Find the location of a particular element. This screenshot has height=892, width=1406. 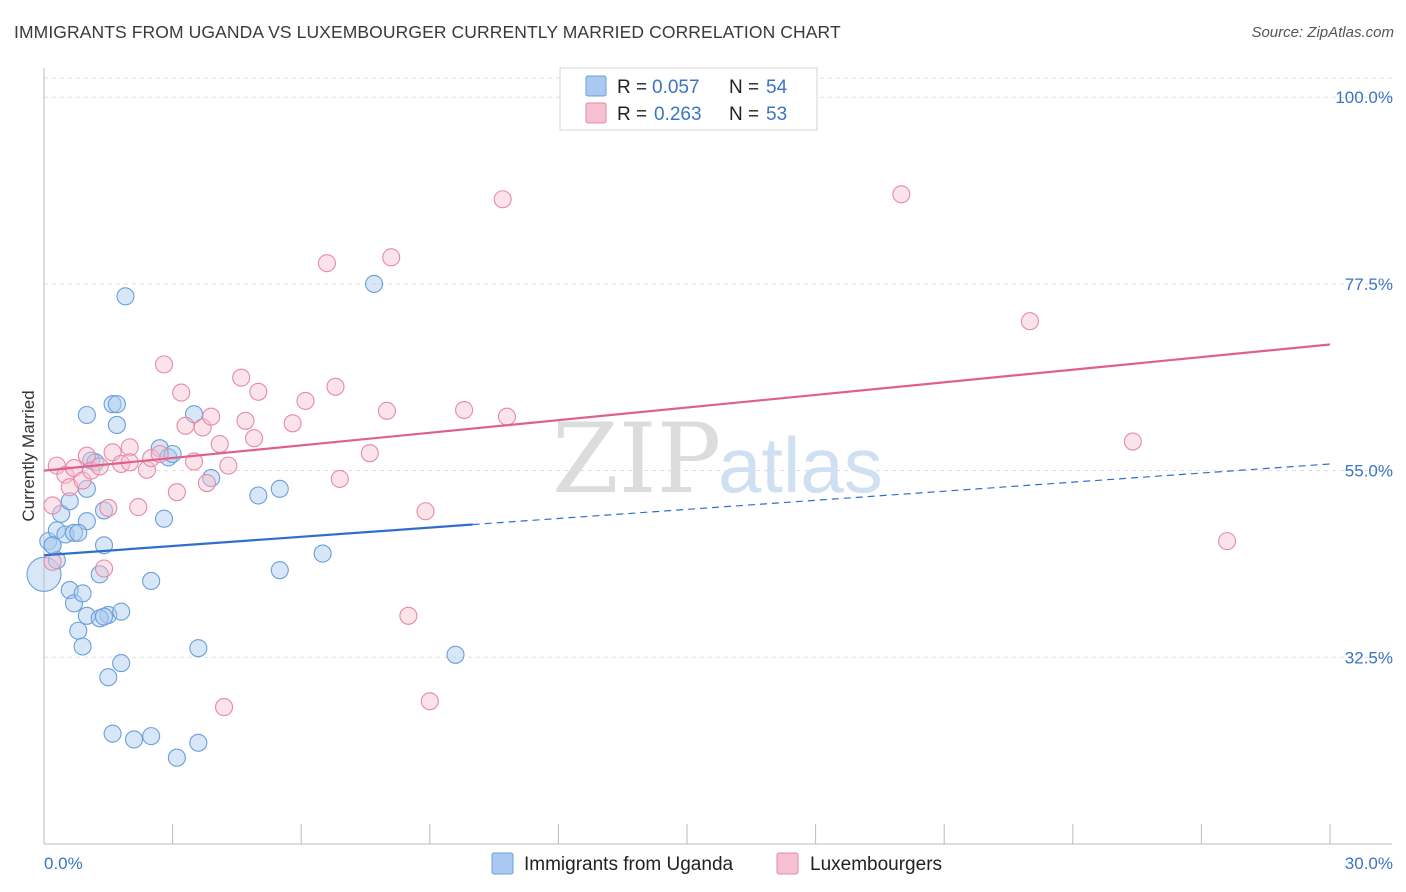

y-tick-label: 32.5% is located at coordinates (1369, 657).